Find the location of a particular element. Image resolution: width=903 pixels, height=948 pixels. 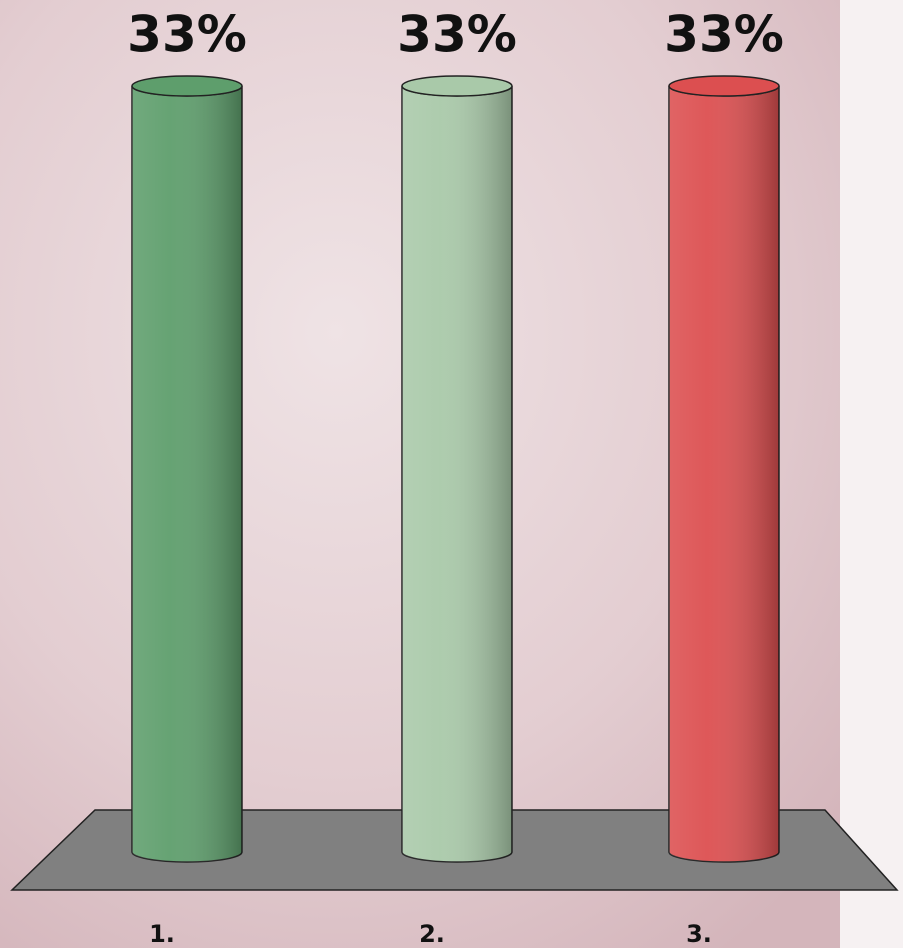

background-edge is located at coordinates (871, 474).